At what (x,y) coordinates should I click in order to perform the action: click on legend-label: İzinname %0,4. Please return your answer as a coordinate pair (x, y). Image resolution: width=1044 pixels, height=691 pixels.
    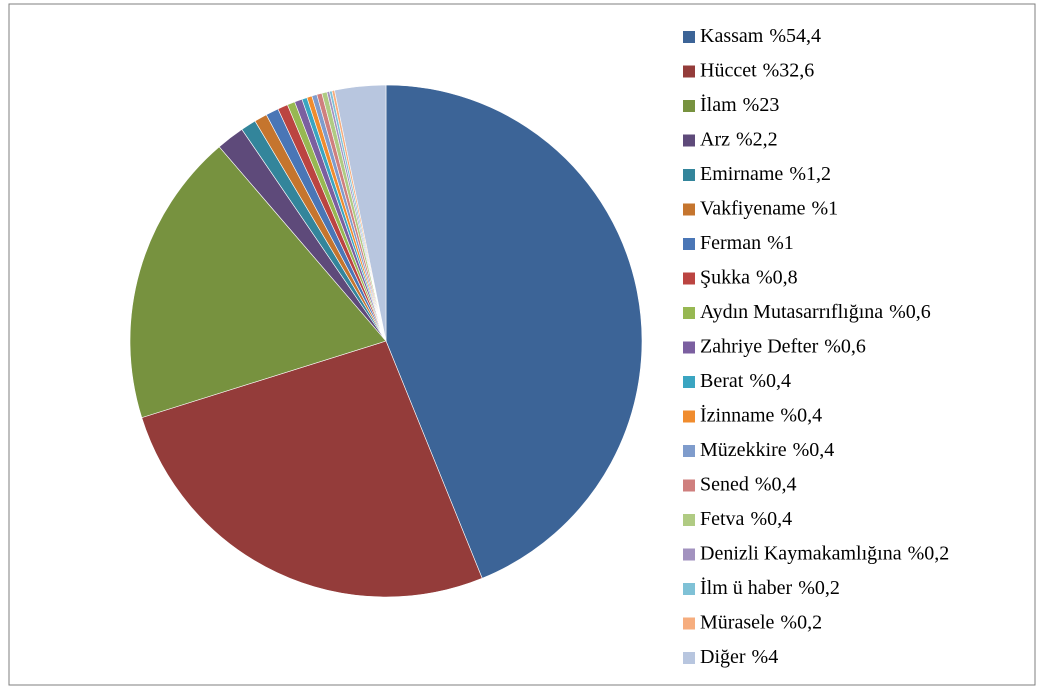
    Looking at the image, I should click on (761, 414).